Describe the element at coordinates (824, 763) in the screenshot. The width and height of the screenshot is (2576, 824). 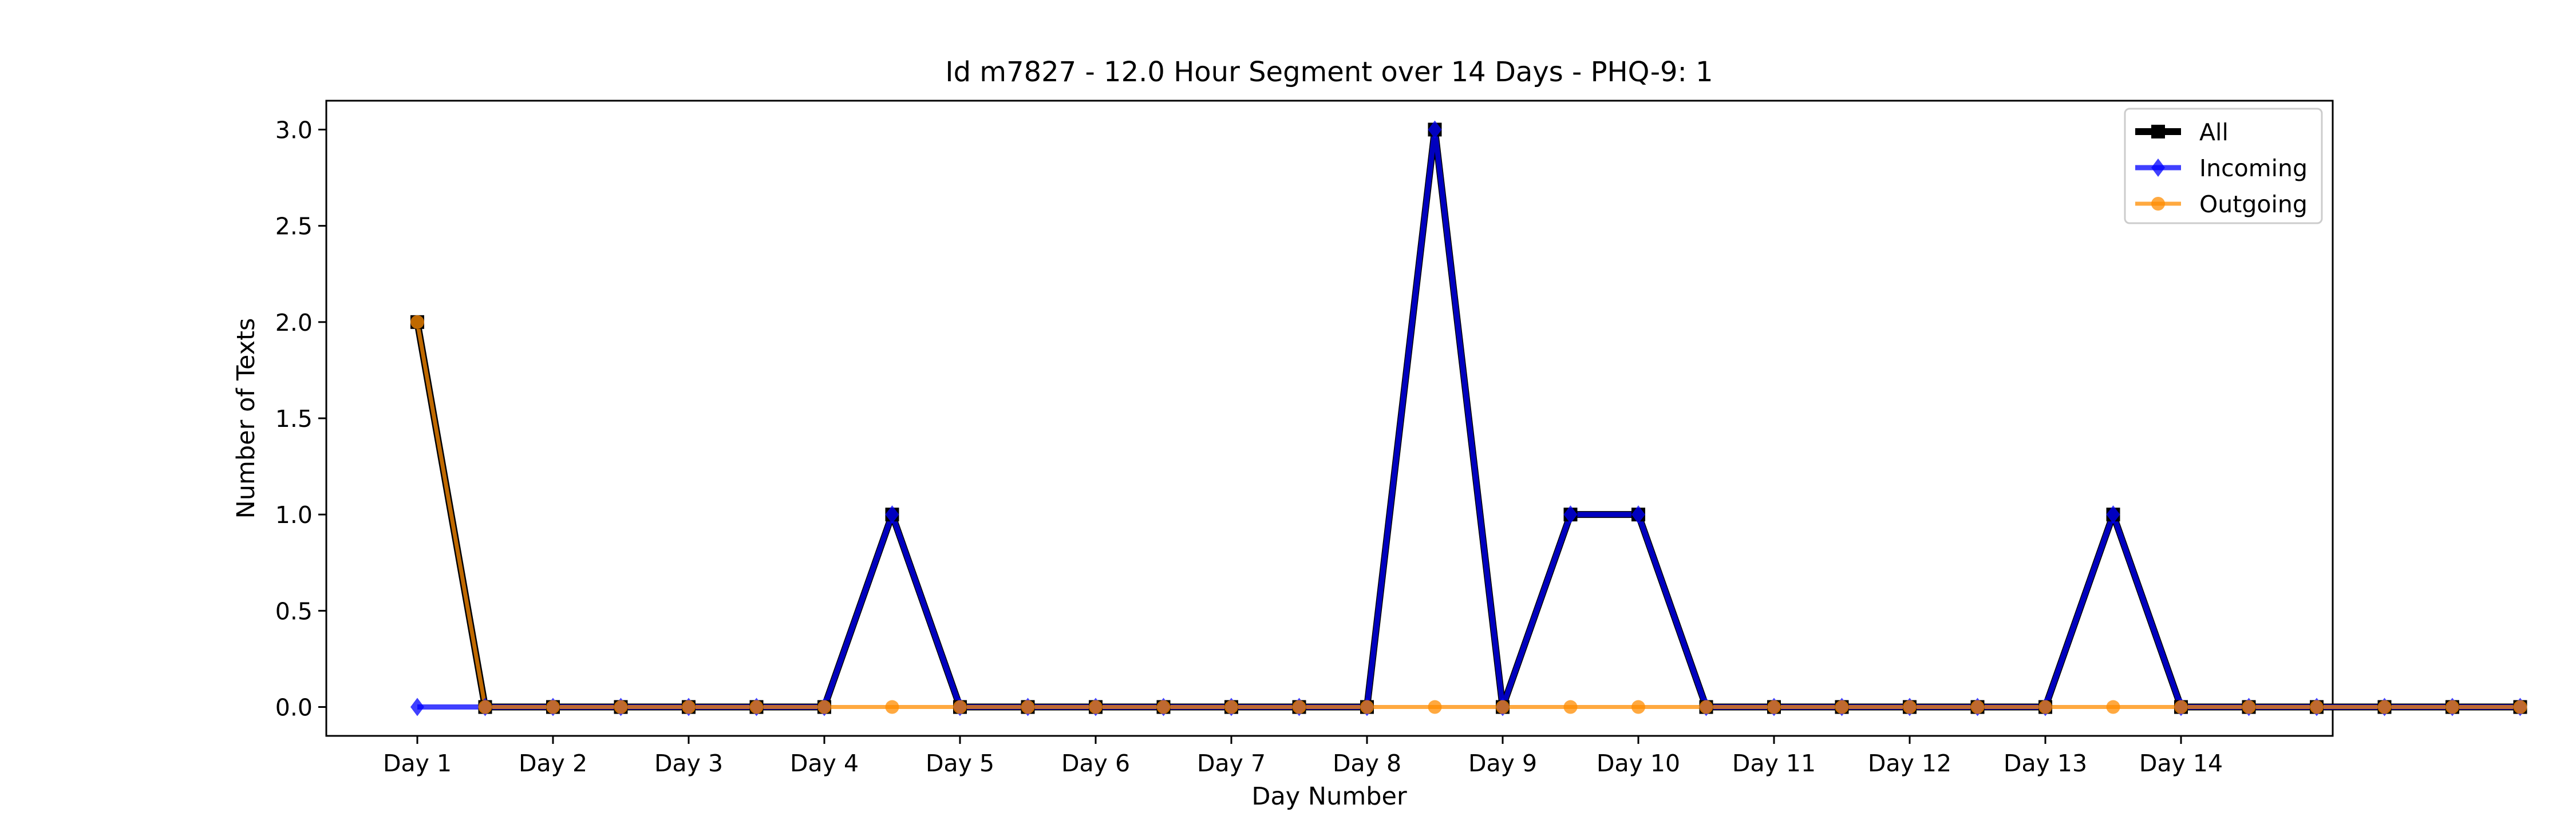
I see `x-tick-label: Day 4` at that location.